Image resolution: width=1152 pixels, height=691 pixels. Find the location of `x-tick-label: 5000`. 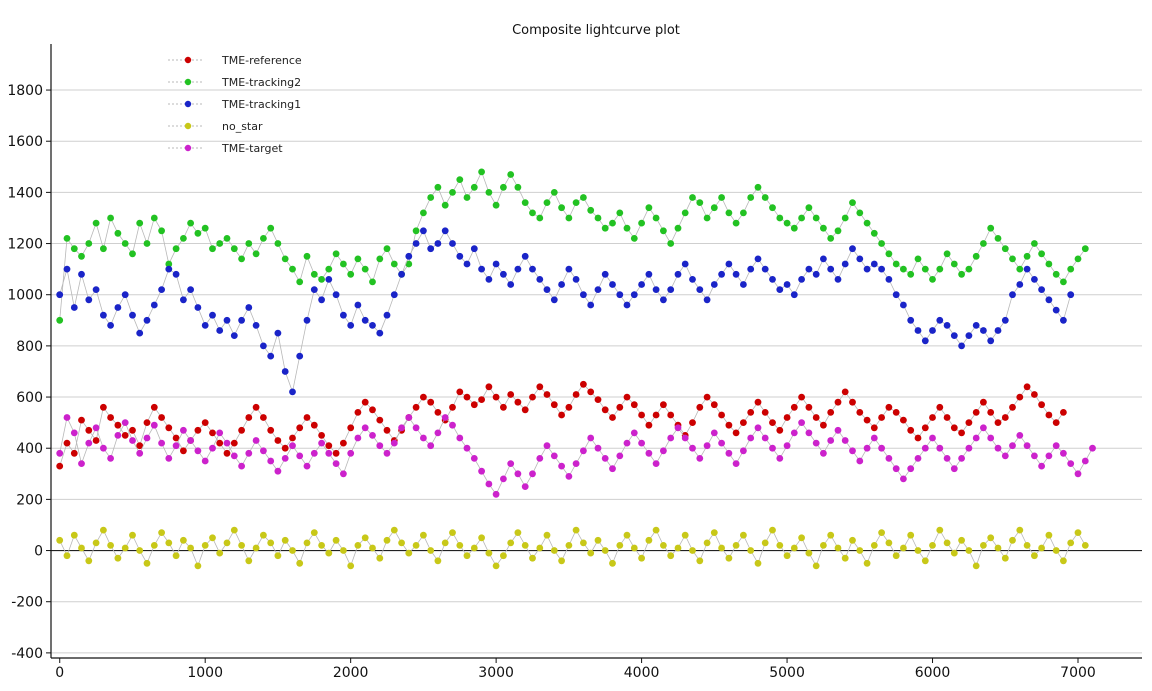

x-tick-label: 5000 is located at coordinates (787, 673).